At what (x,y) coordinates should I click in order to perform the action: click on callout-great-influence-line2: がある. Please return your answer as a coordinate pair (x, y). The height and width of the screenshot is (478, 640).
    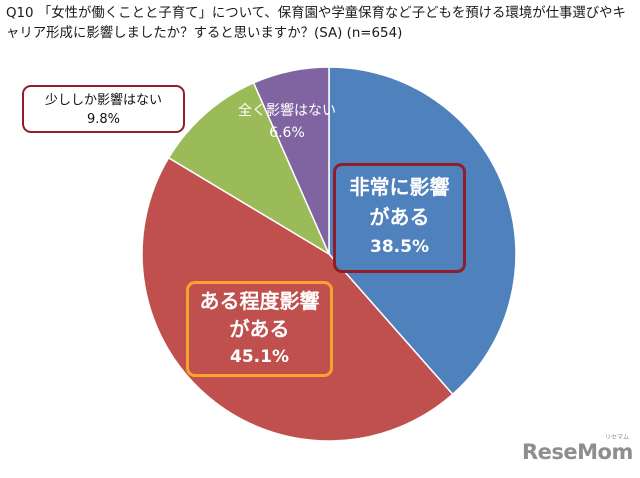
    Looking at the image, I should click on (399, 217).